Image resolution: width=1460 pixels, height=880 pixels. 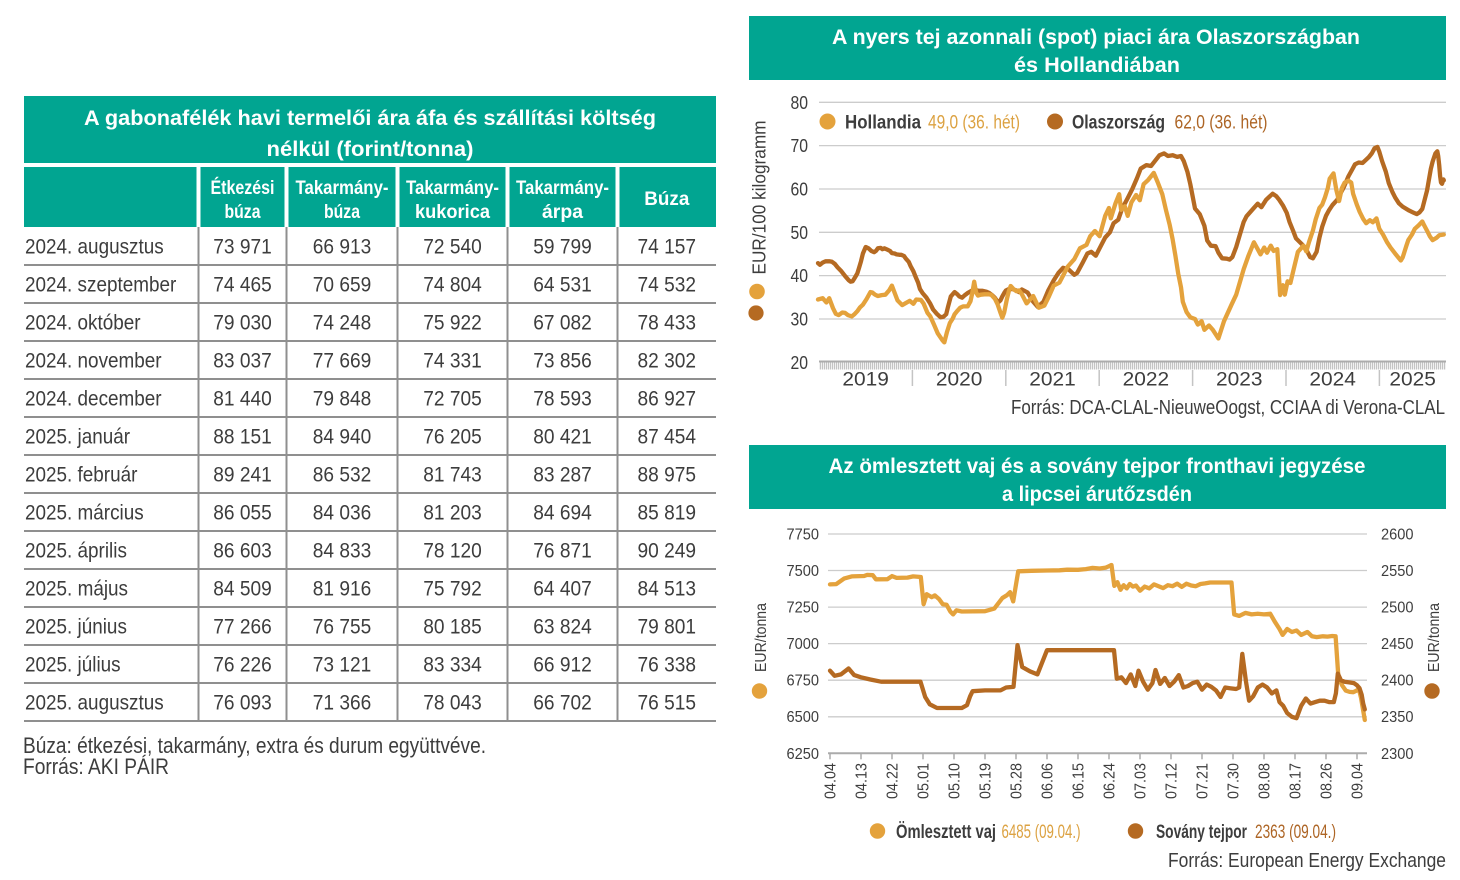 What do you see at coordinates (452, 474) in the screenshot?
I see `svg-text: 81 743` at bounding box center [452, 474].